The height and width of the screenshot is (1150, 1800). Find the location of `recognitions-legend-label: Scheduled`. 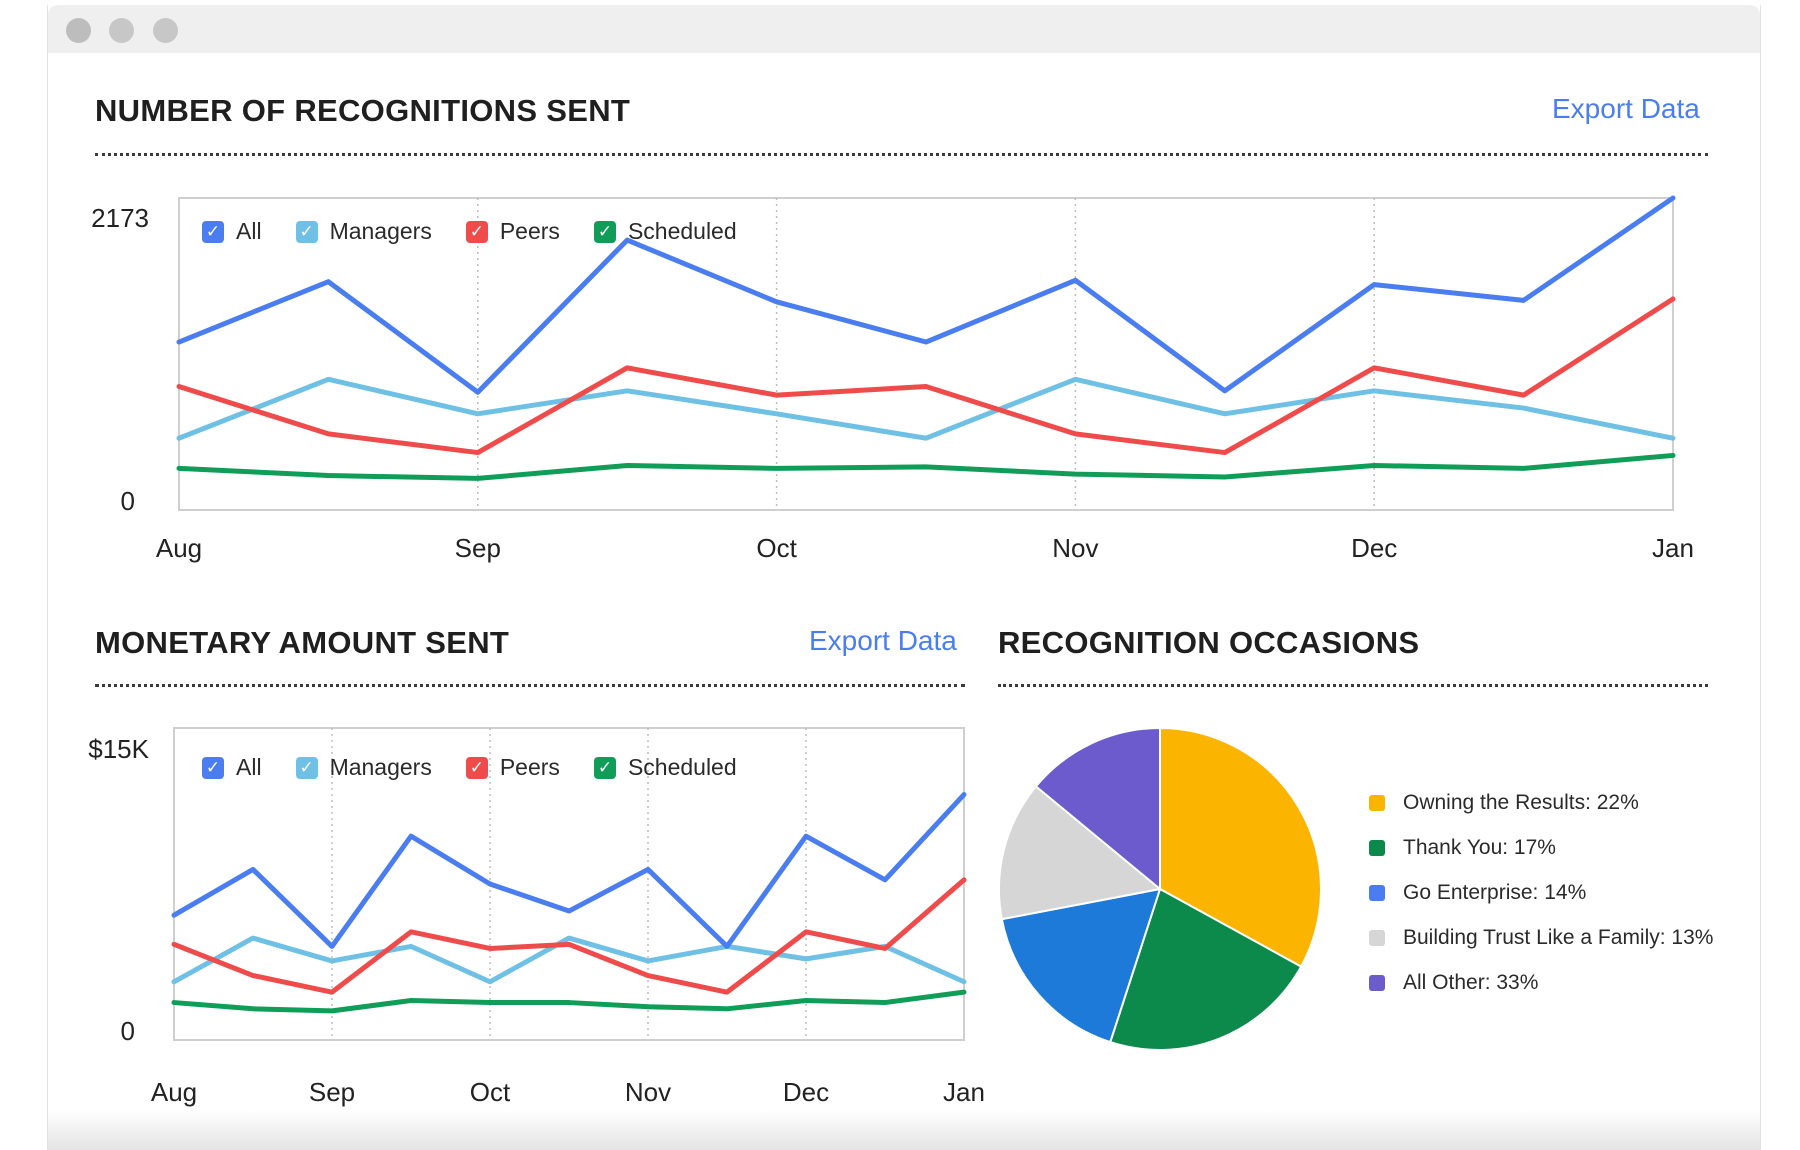

recognitions-legend-label: Scheduled is located at coordinates (682, 231).